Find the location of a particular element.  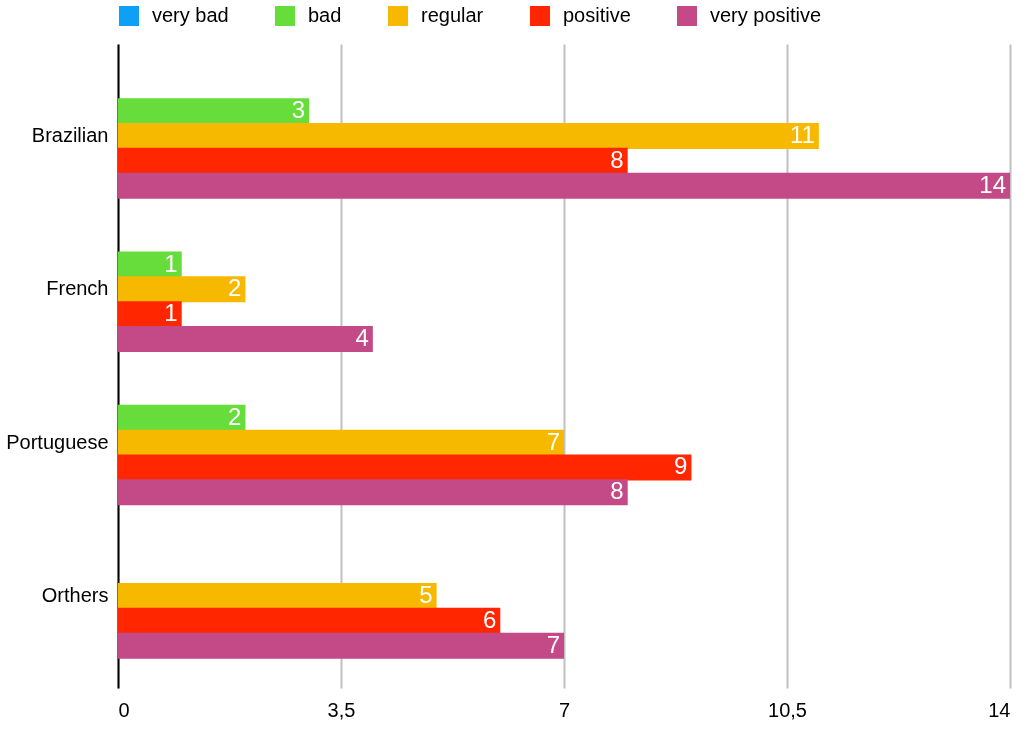

data-label: 6 is located at coordinates (489, 619).